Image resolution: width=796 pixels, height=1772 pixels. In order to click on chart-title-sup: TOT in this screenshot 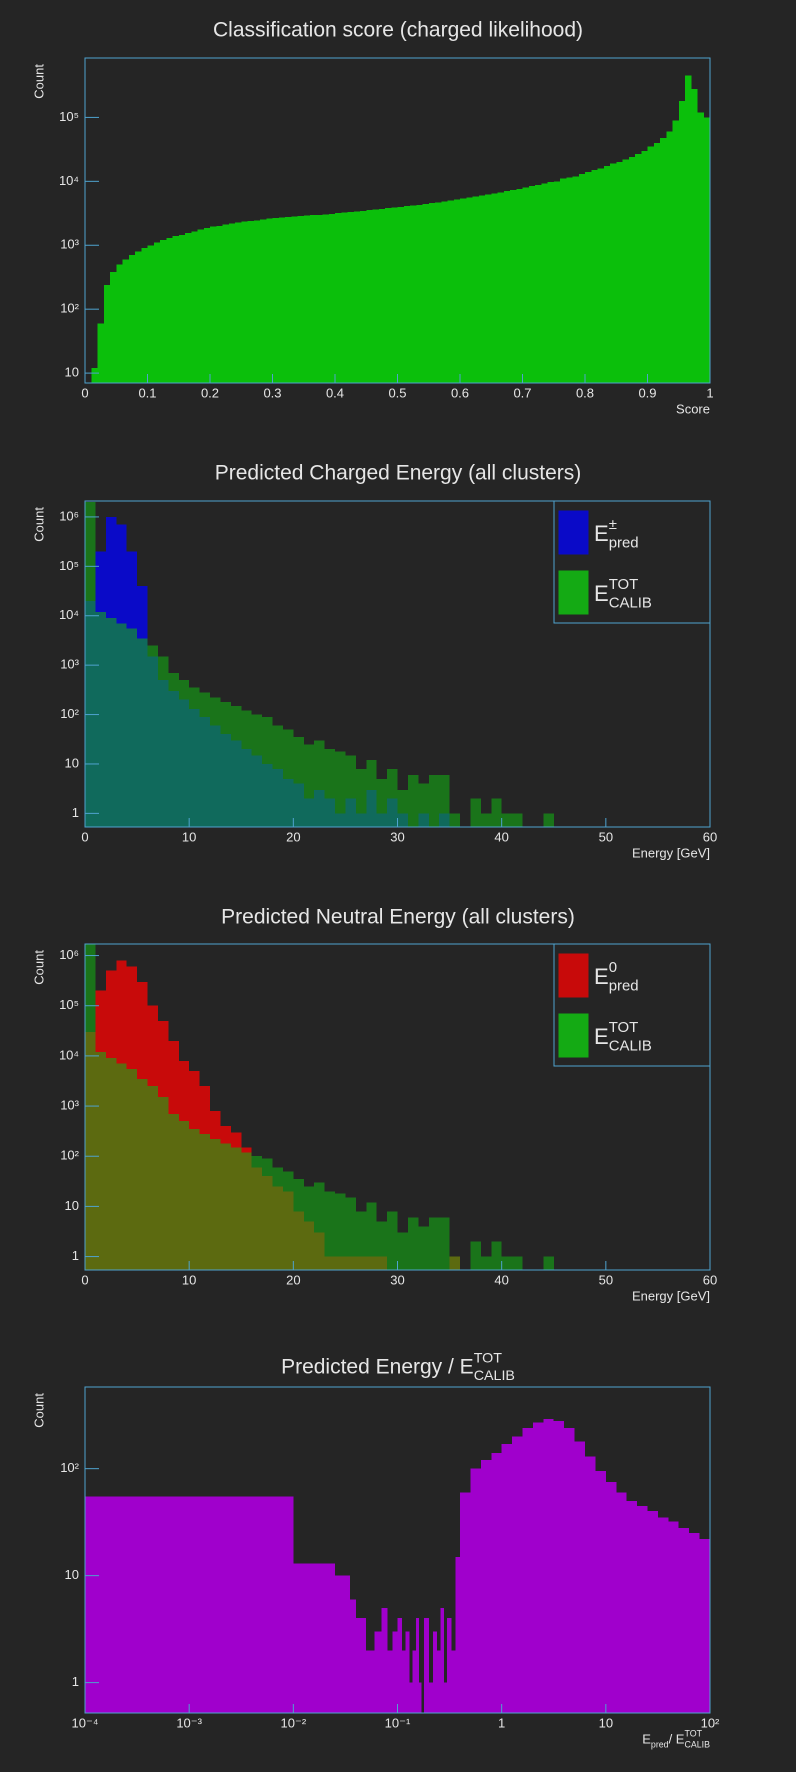, I will do `click(488, 1358)`.